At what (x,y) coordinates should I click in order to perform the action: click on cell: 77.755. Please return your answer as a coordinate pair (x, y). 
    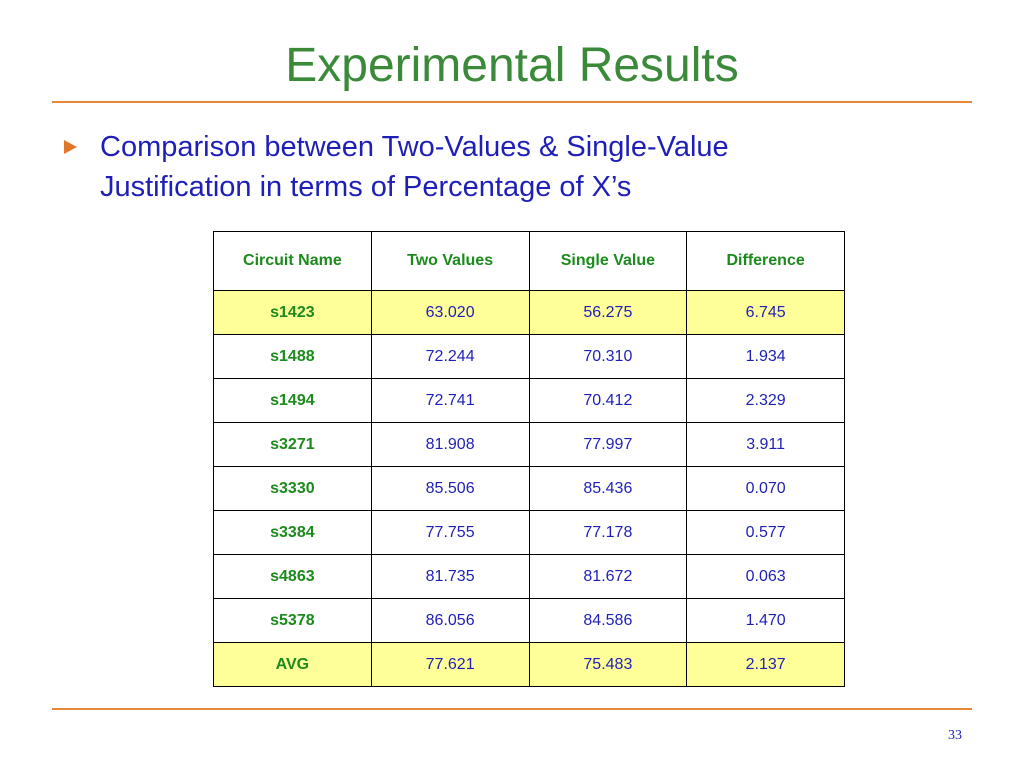
    Looking at the image, I should click on (450, 532).